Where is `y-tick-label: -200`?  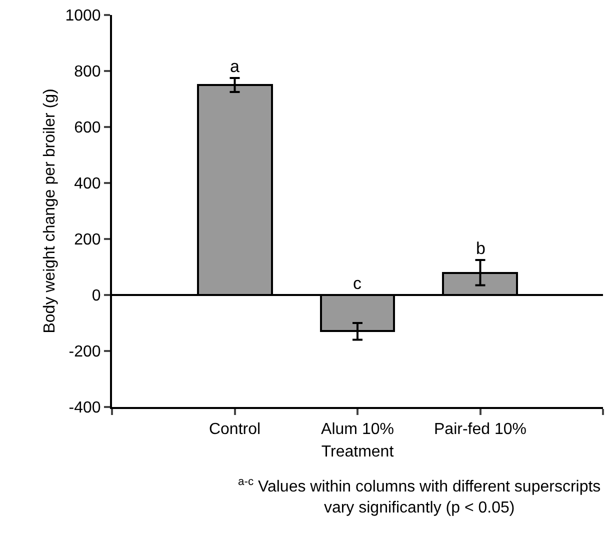
y-tick-label: -200 is located at coordinates (84, 352).